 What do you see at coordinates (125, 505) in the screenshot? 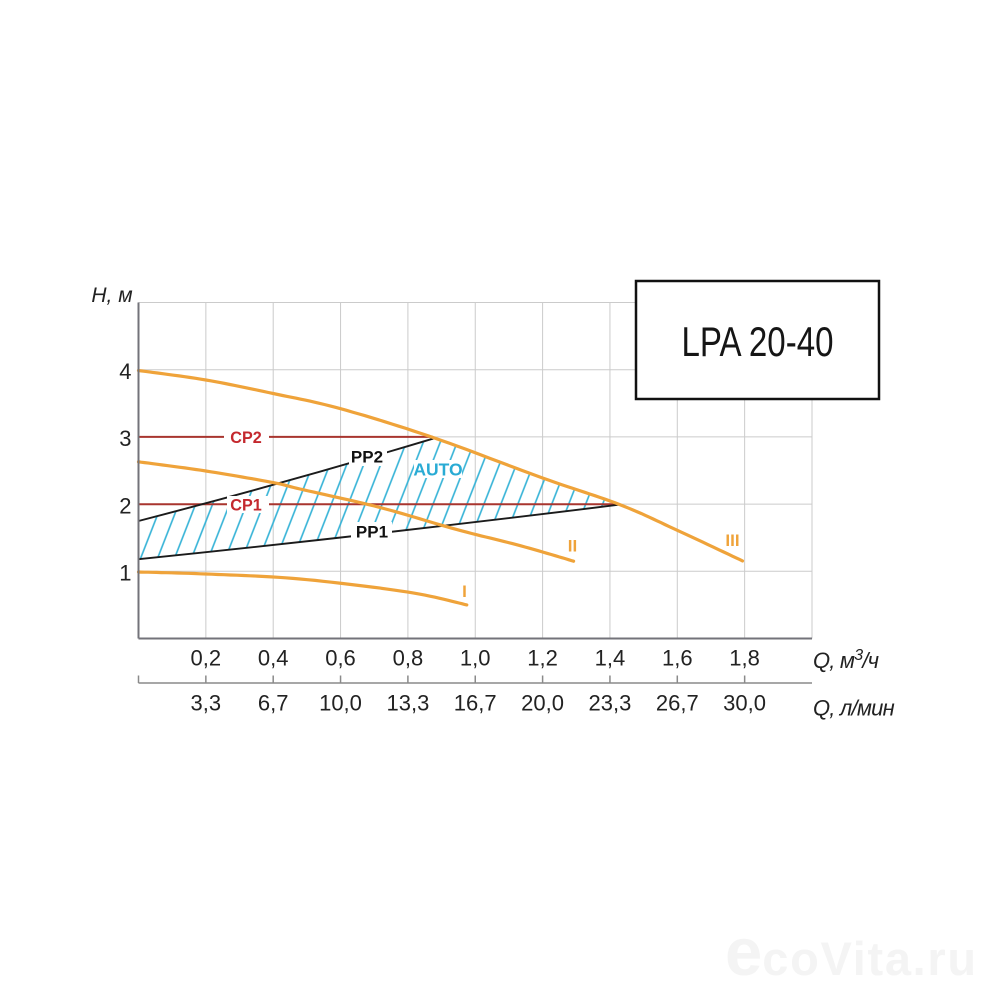
I see `svg-text: 2` at bounding box center [125, 505].